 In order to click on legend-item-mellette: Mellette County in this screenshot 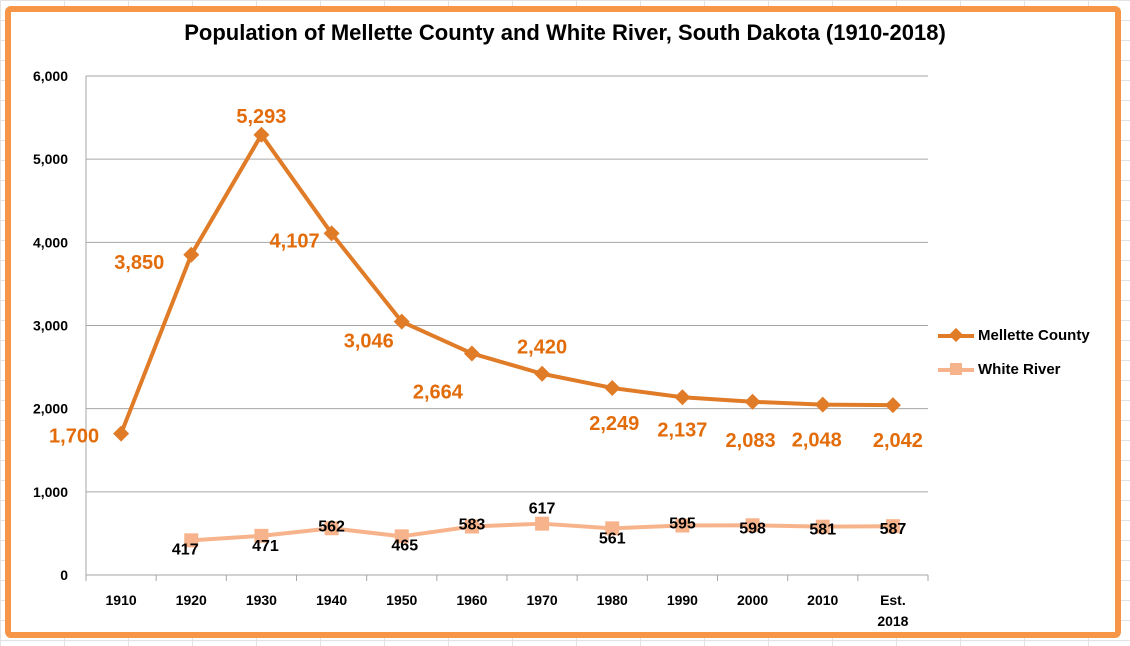, I will do `click(1014, 335)`.